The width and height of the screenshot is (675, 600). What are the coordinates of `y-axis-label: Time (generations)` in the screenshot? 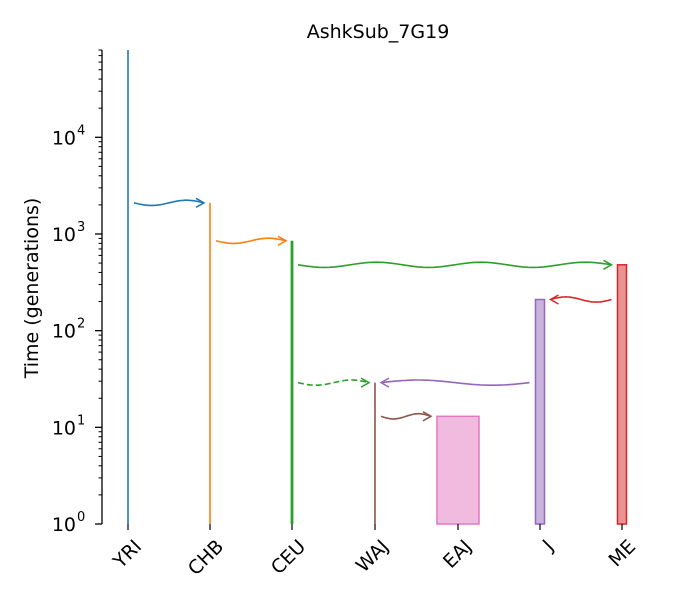 It's located at (32, 289).